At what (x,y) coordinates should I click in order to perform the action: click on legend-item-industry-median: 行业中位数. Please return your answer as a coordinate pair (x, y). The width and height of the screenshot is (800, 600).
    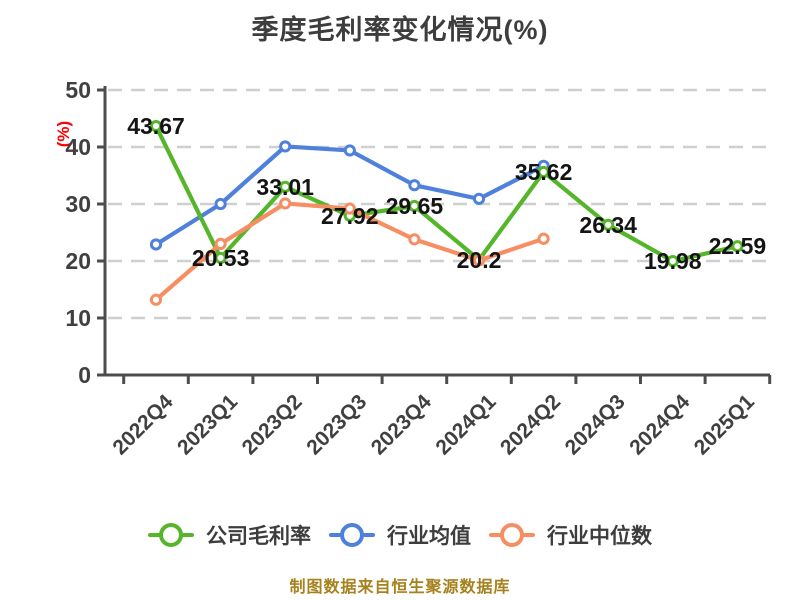
    Looking at the image, I should click on (570, 535).